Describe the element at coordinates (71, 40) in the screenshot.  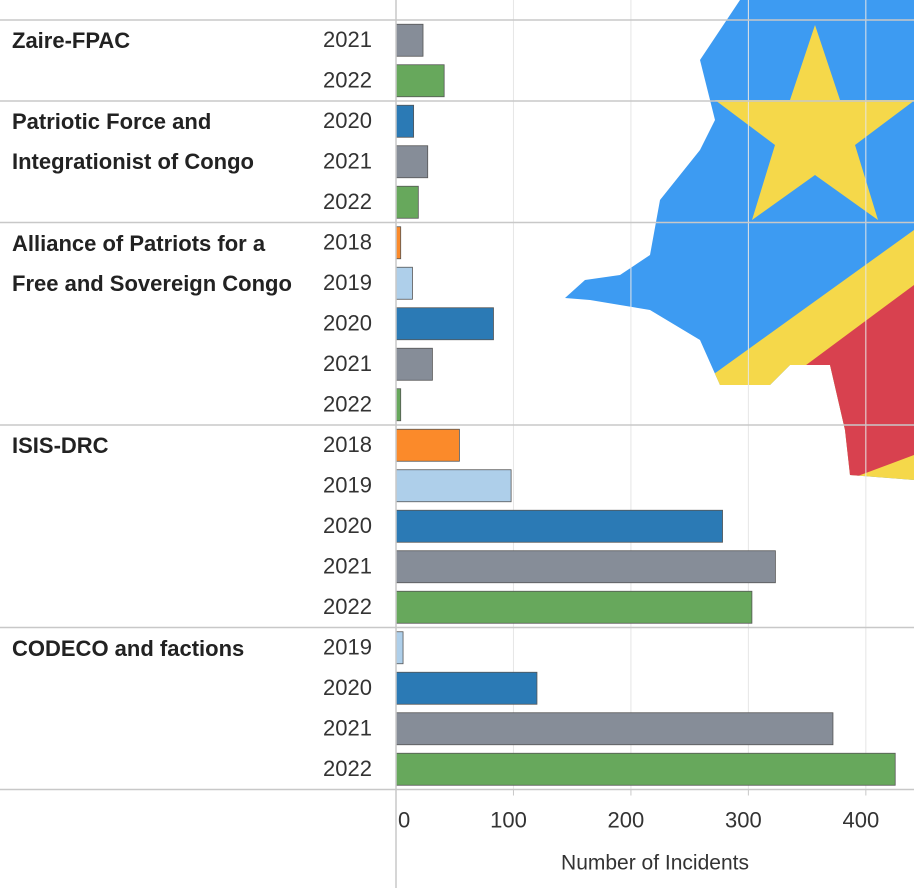
I see `group-label: Zaire-FPAC` at that location.